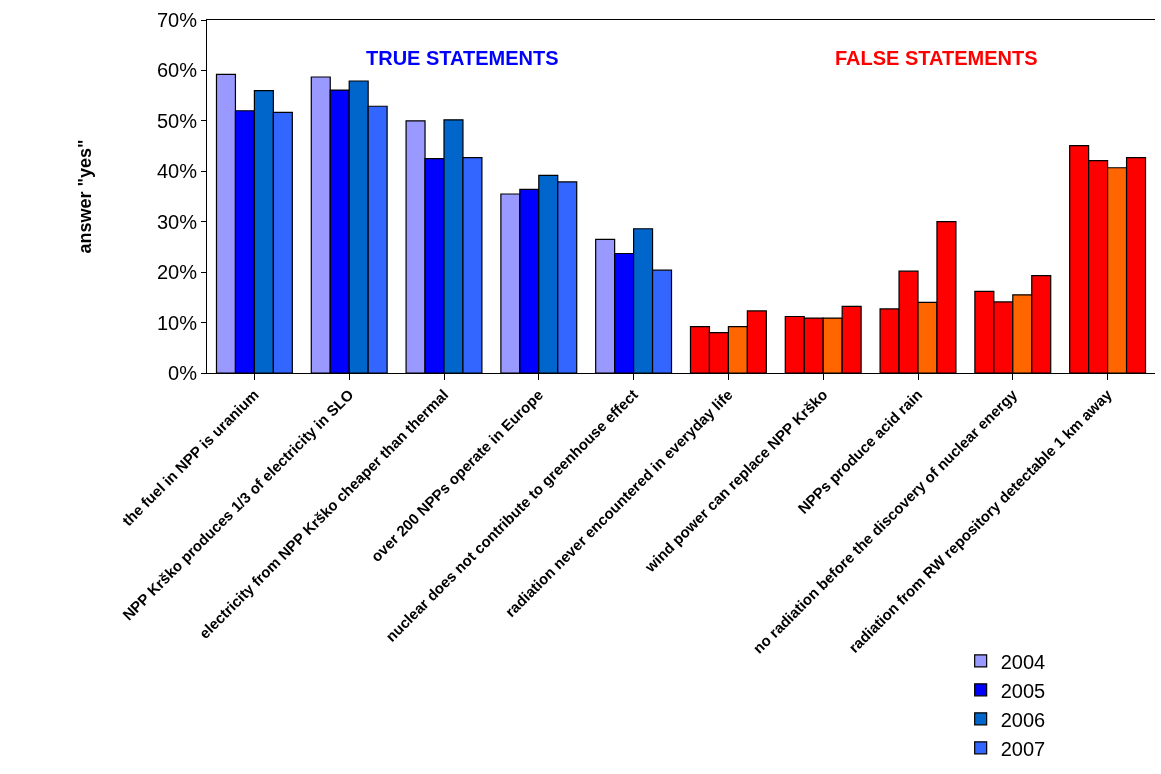 This screenshot has width=1161, height=774. What do you see at coordinates (177, 171) in the screenshot?
I see `y-tick-label: 40%` at bounding box center [177, 171].